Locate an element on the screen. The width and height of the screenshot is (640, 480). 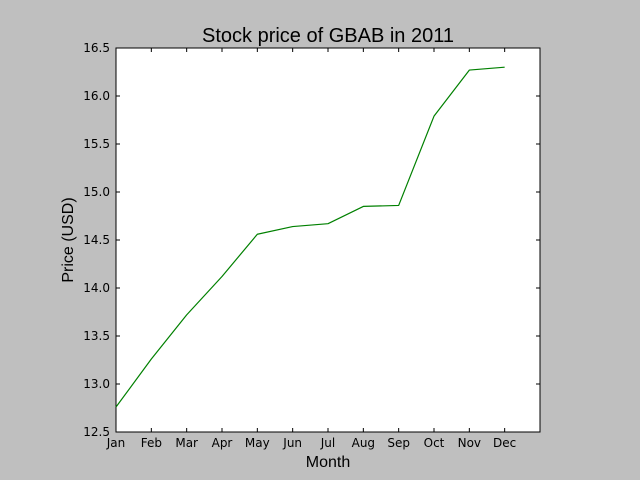
x-tick-label: Nov is located at coordinates (469, 443).